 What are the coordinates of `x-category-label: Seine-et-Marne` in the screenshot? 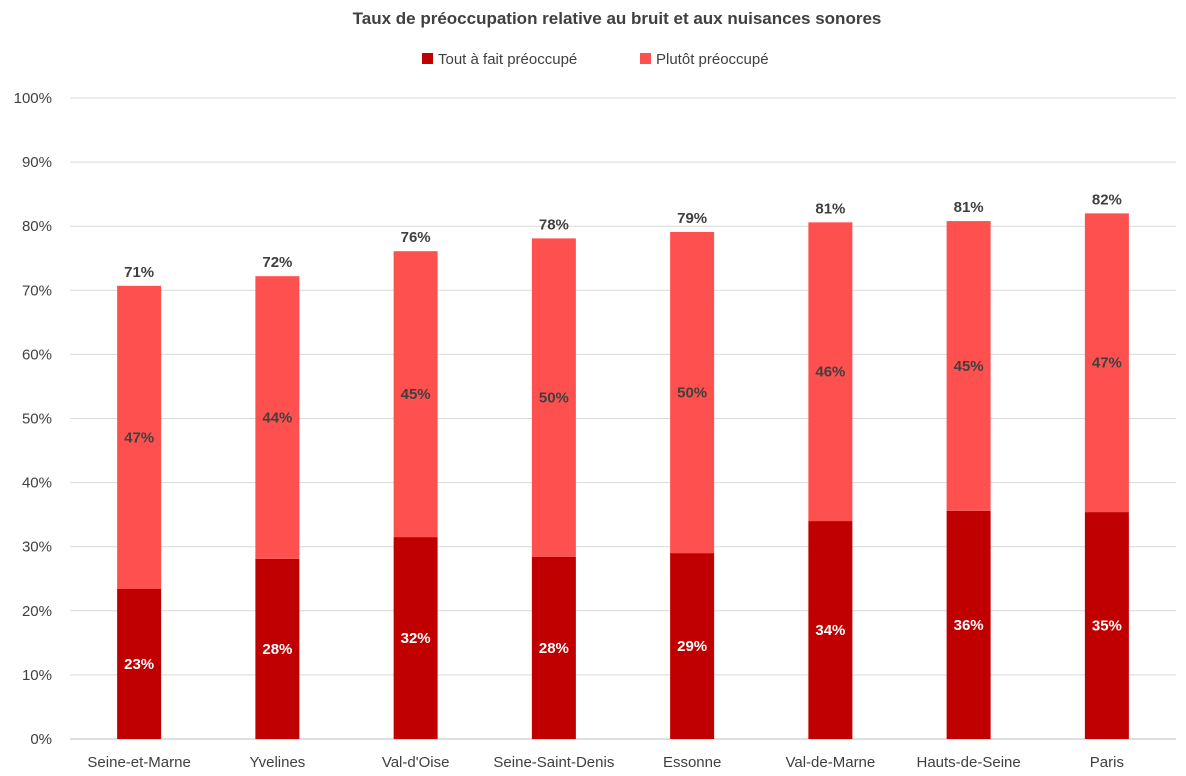 It's located at (138, 762).